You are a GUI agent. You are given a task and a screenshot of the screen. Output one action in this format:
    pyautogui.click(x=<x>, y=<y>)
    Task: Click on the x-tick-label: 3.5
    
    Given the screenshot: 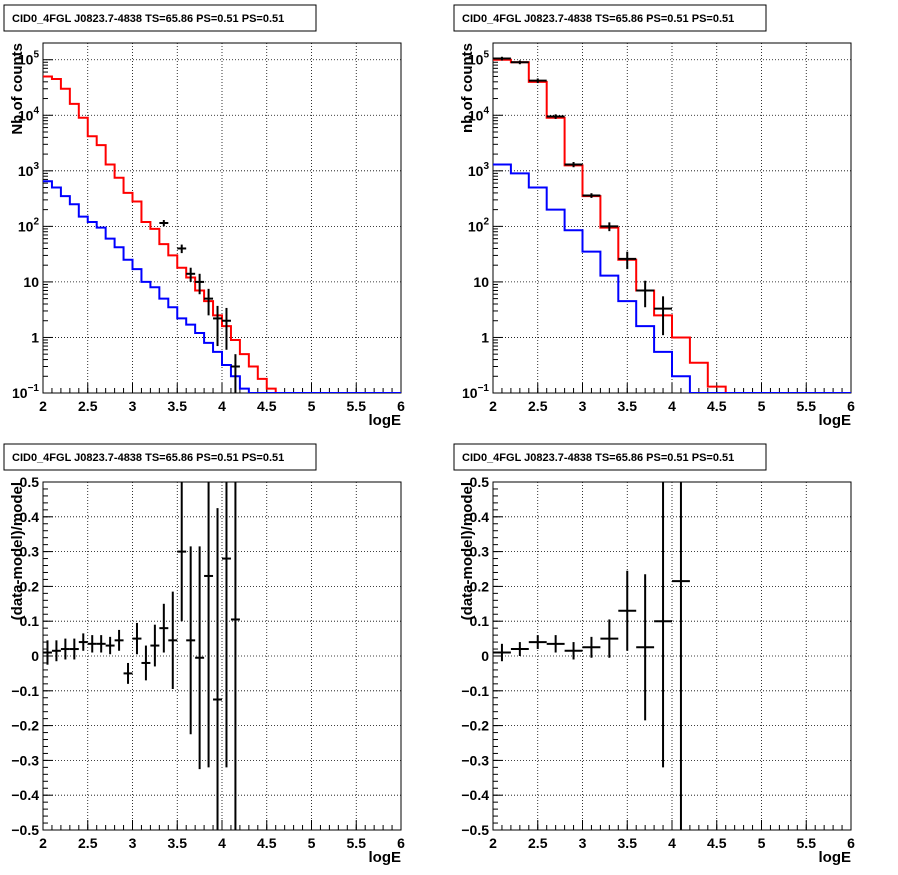 What is the action you would take?
    pyautogui.click(x=178, y=843)
    